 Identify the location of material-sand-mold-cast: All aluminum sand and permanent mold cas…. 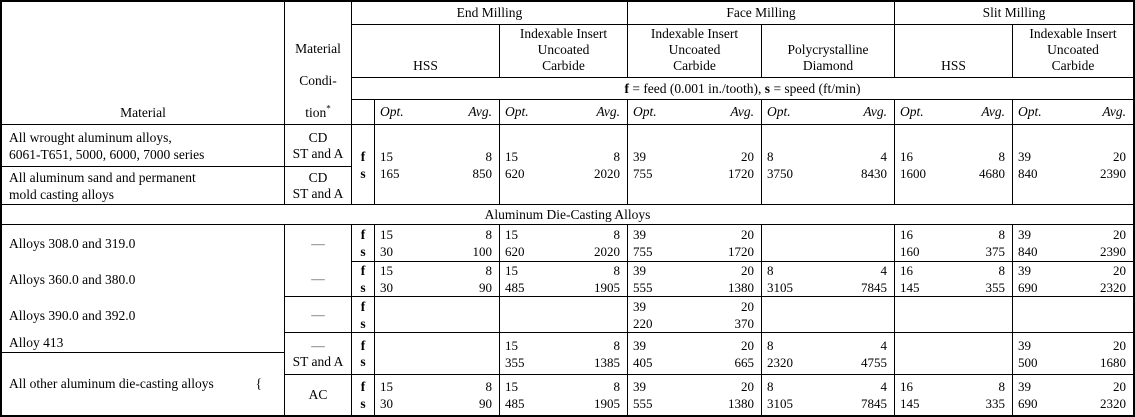
(143, 186).